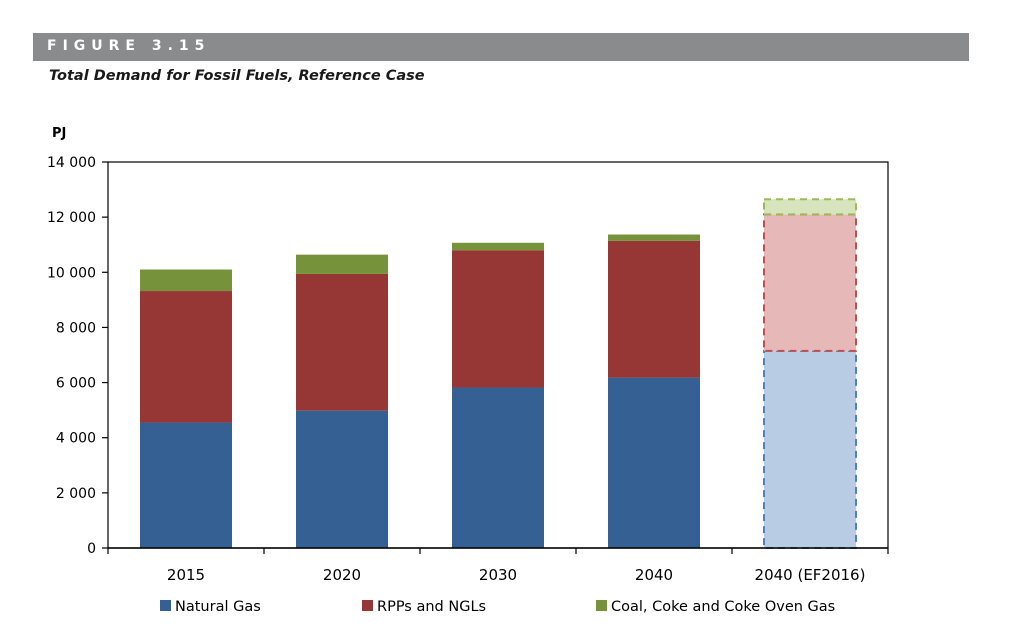  I want to click on figure-label: FIGURE 3.15, so click(129, 46).